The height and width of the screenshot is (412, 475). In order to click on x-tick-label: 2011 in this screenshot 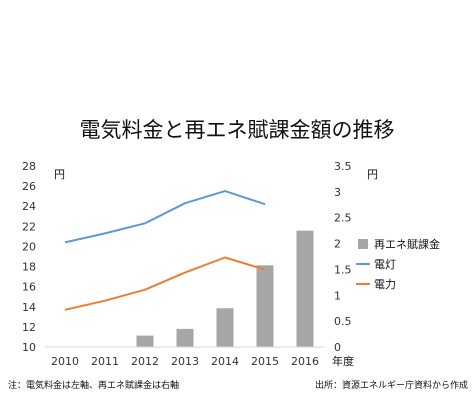, I will do `click(105, 361)`.